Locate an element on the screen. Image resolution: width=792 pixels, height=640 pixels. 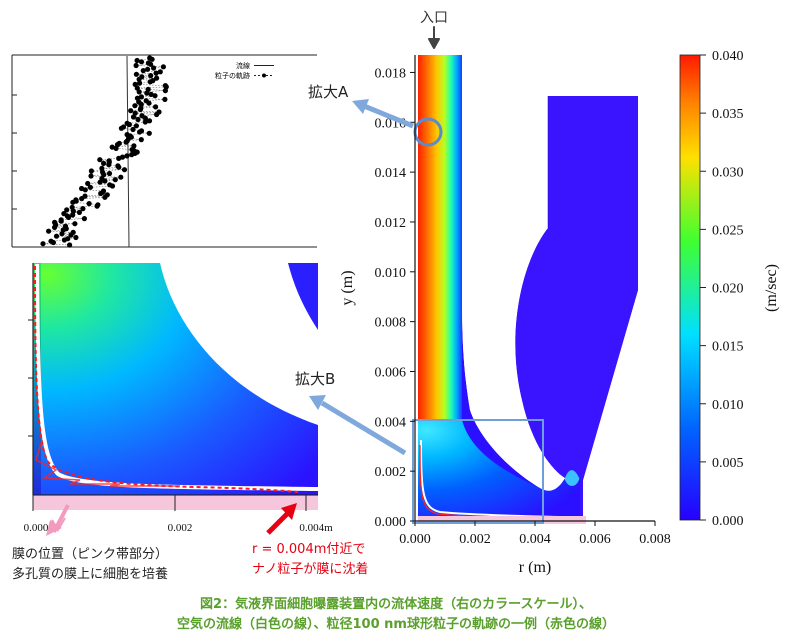
caption-line-2: 空気の流線（白色の線）、粒径100 nm球形粒子の軌跡の一例（赤色の線） is located at coordinates (396, 624).